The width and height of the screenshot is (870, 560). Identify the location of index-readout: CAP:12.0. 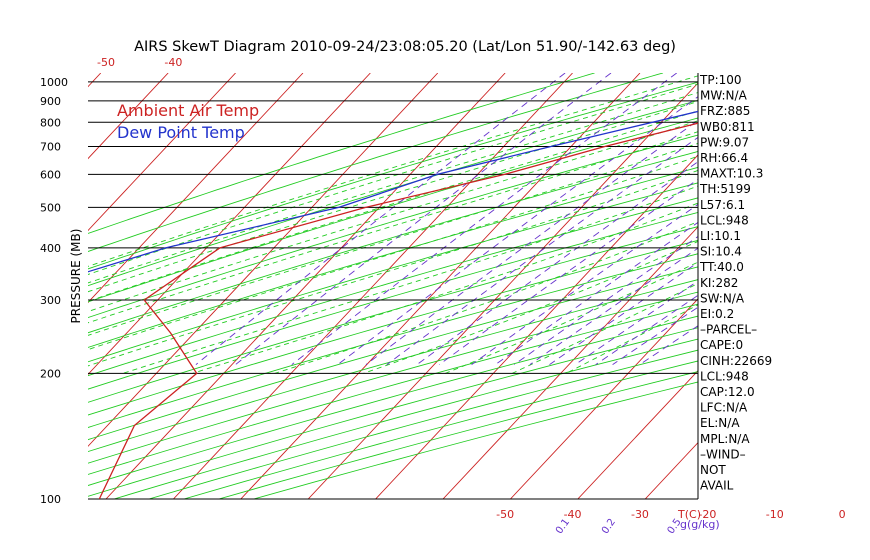
(727, 392).